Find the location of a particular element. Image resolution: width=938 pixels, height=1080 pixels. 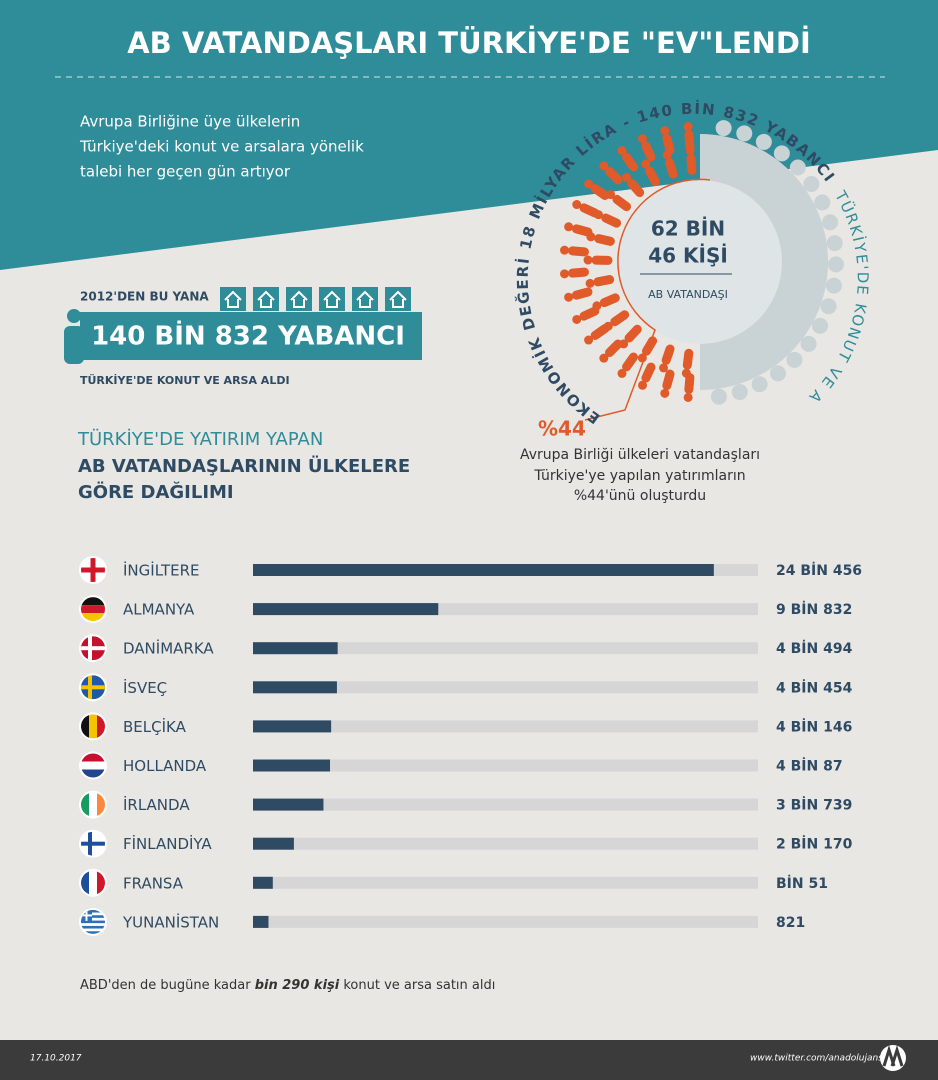

value-label: 3 BİN 739 is located at coordinates (814, 805).